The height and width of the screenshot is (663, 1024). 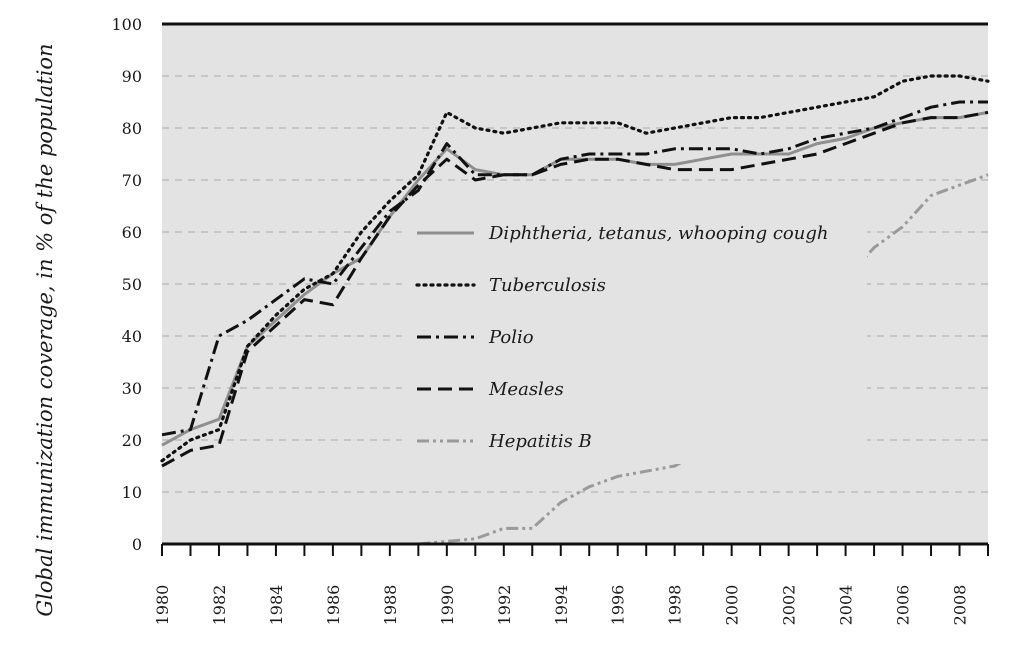 What do you see at coordinates (960, 605) in the screenshot?
I see `x-tick-label: 2008` at bounding box center [960, 605].